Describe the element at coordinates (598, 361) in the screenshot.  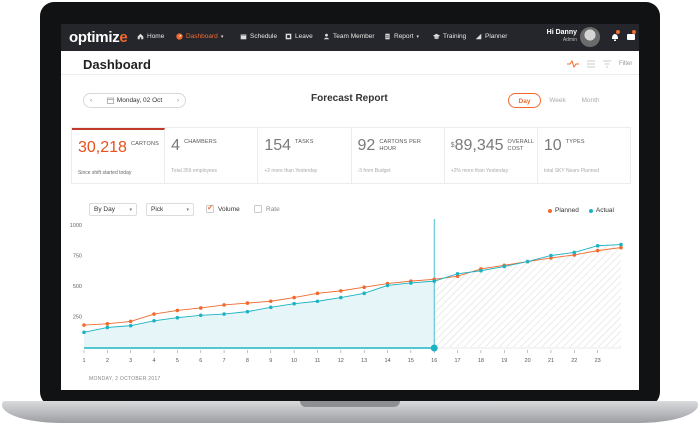
I see `x-tick-label: 23` at that location.